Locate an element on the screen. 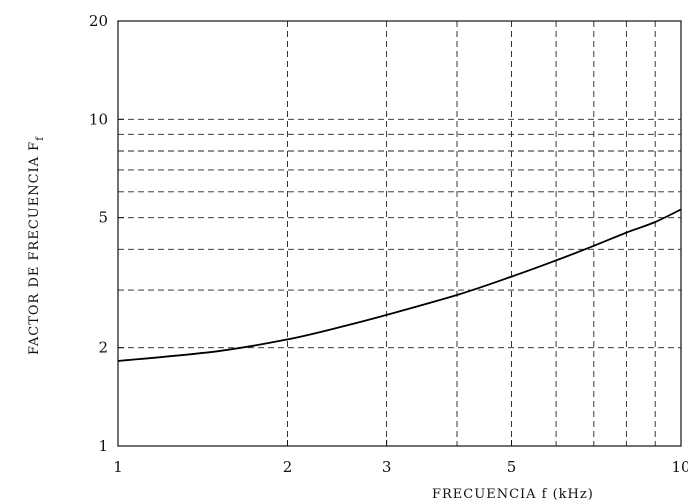  x-axis-label: FRECUENCIA f (kHz) is located at coordinates (513, 494).